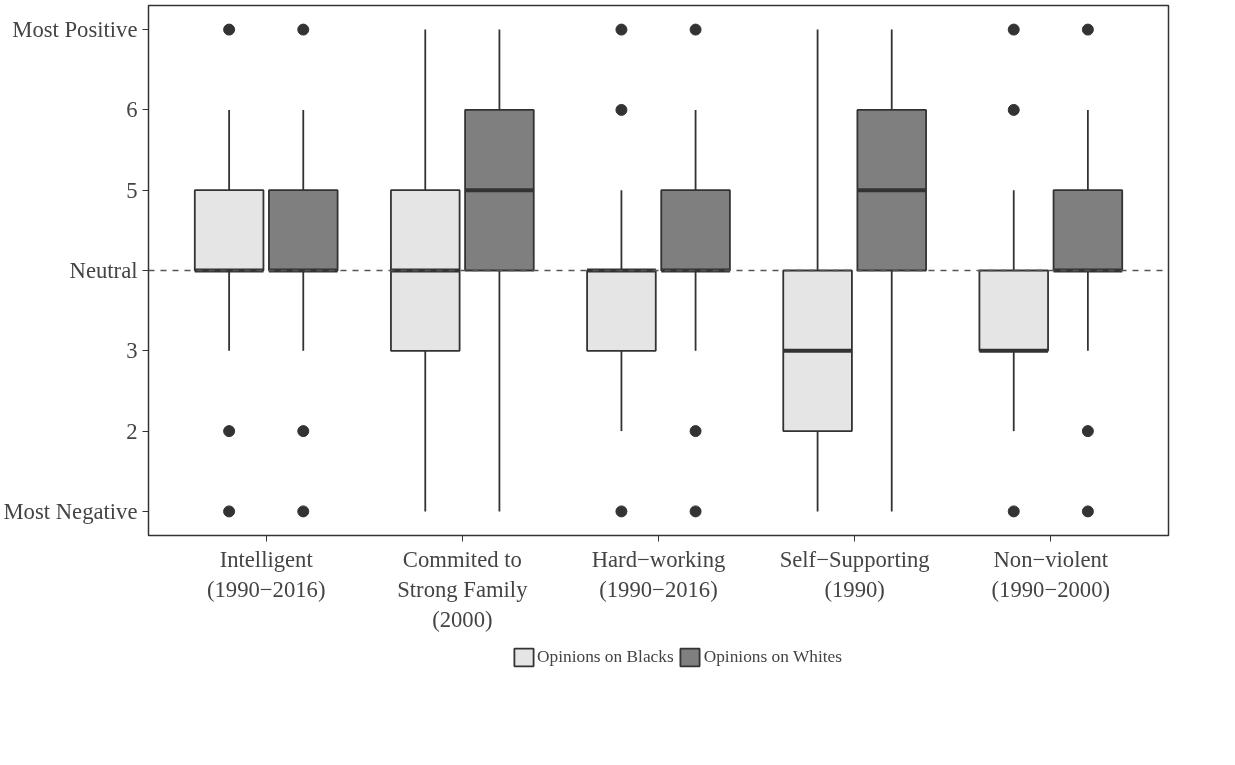  I want to click on y-tick-label: Most Negative, so click(70, 511).